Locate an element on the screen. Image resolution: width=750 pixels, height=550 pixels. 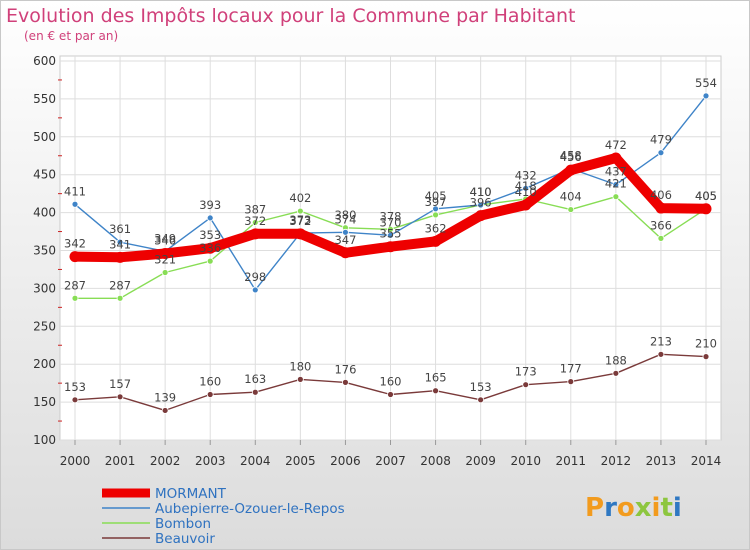
data-label: 393 is located at coordinates (210, 205).